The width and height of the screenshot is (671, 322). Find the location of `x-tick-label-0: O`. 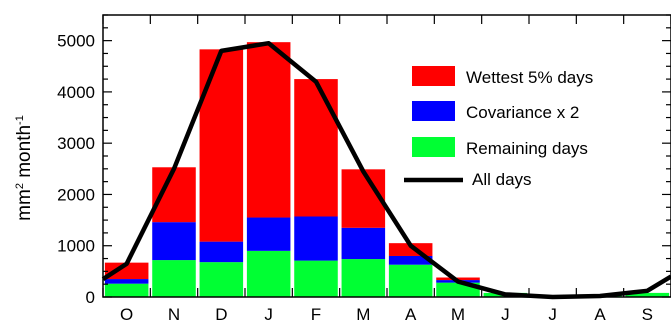

x-tick-label-0: O is located at coordinates (126, 313).